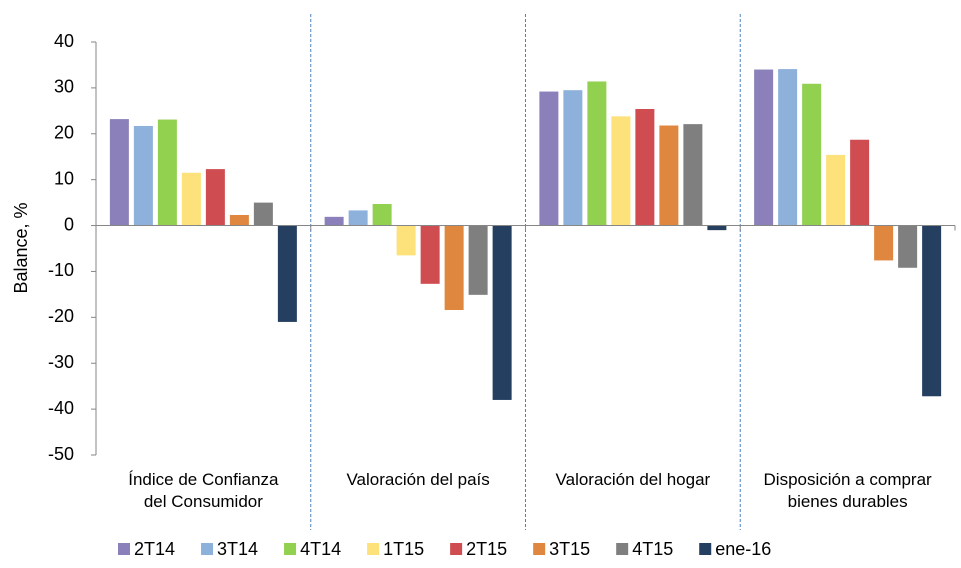  Describe the element at coordinates (847, 490) in the screenshot. I see `x-tick-label: Disposición a comprar bienes durables` at that location.